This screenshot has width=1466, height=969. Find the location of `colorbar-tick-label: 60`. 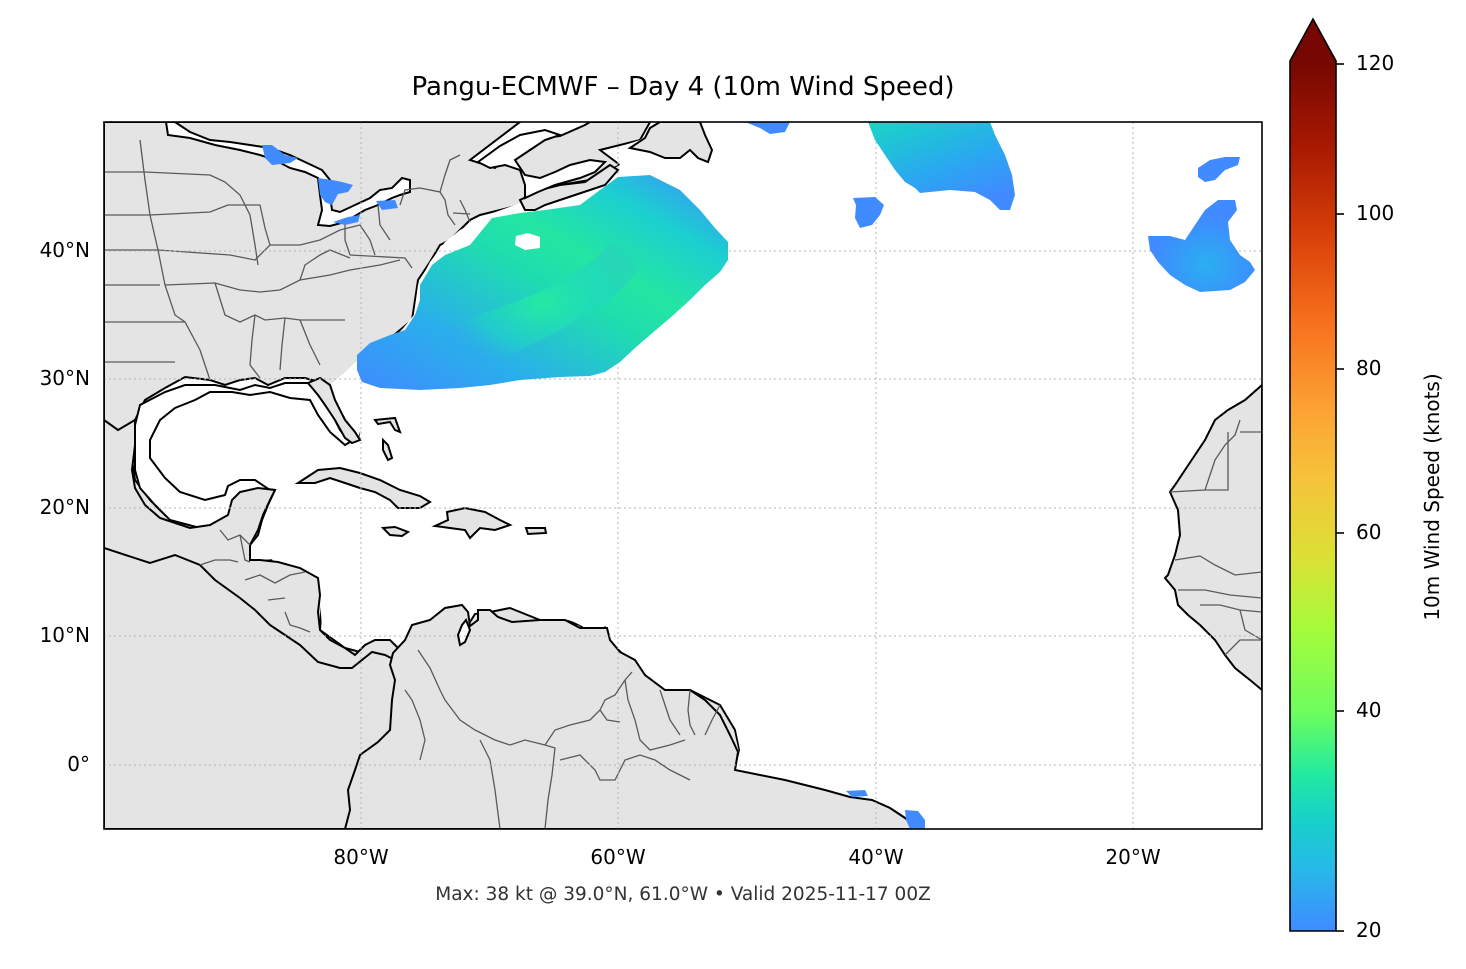

colorbar-tick-label: 60 is located at coordinates (1369, 532).